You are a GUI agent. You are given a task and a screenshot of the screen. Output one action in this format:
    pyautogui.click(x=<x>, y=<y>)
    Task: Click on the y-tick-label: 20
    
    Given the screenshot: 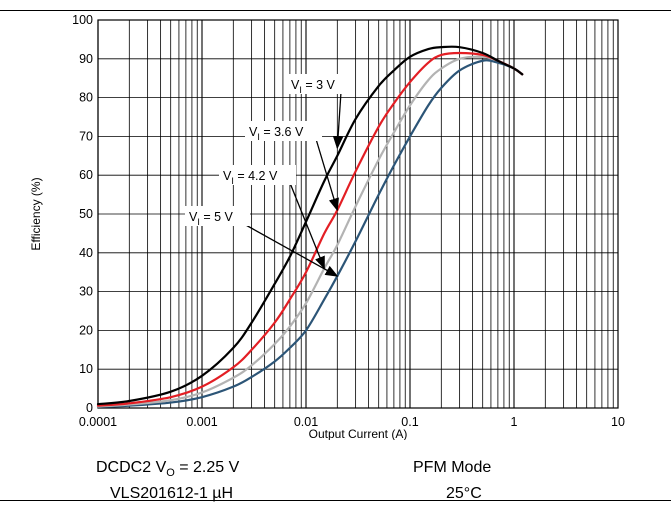 What is the action you would take?
    pyautogui.click(x=86, y=330)
    